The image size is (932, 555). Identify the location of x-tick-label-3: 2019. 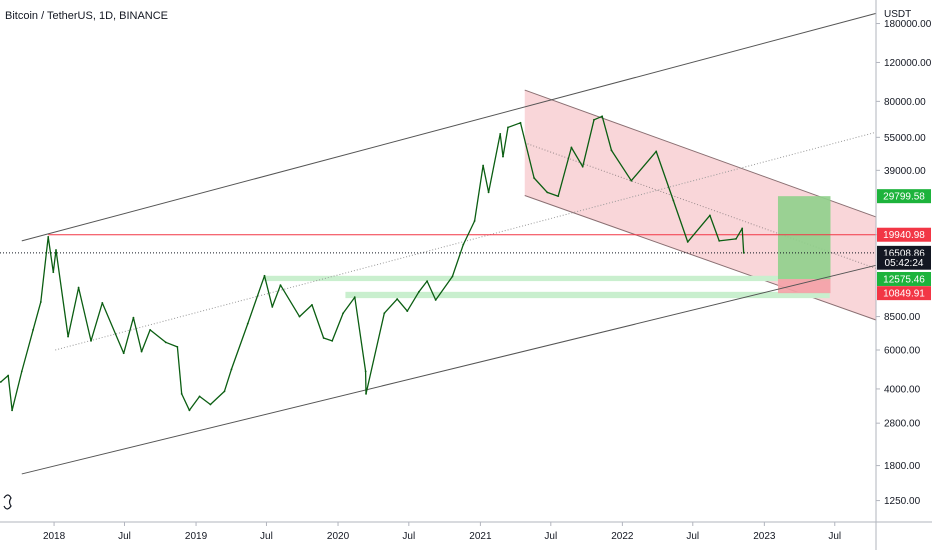
(196, 536).